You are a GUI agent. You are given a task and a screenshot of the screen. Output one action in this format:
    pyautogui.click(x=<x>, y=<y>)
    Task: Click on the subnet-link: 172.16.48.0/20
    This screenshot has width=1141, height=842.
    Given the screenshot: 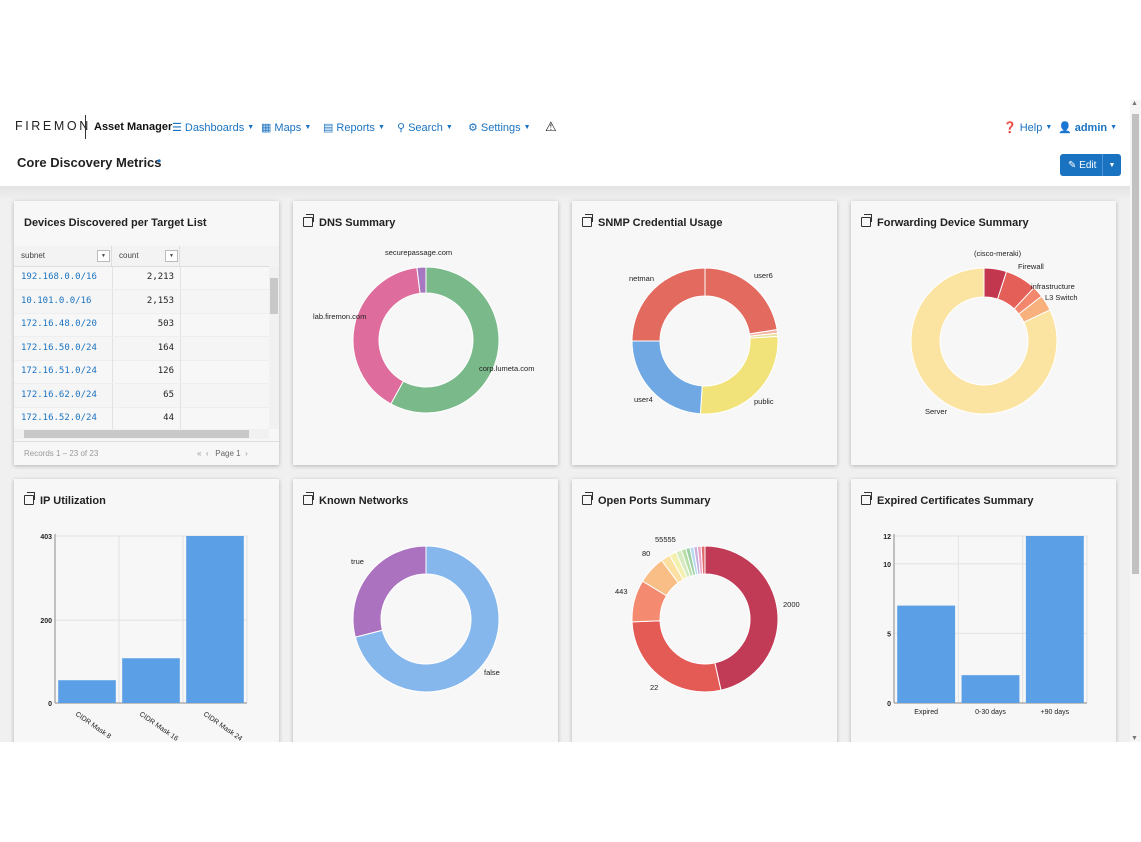 What is the action you would take?
    pyautogui.click(x=59, y=324)
    